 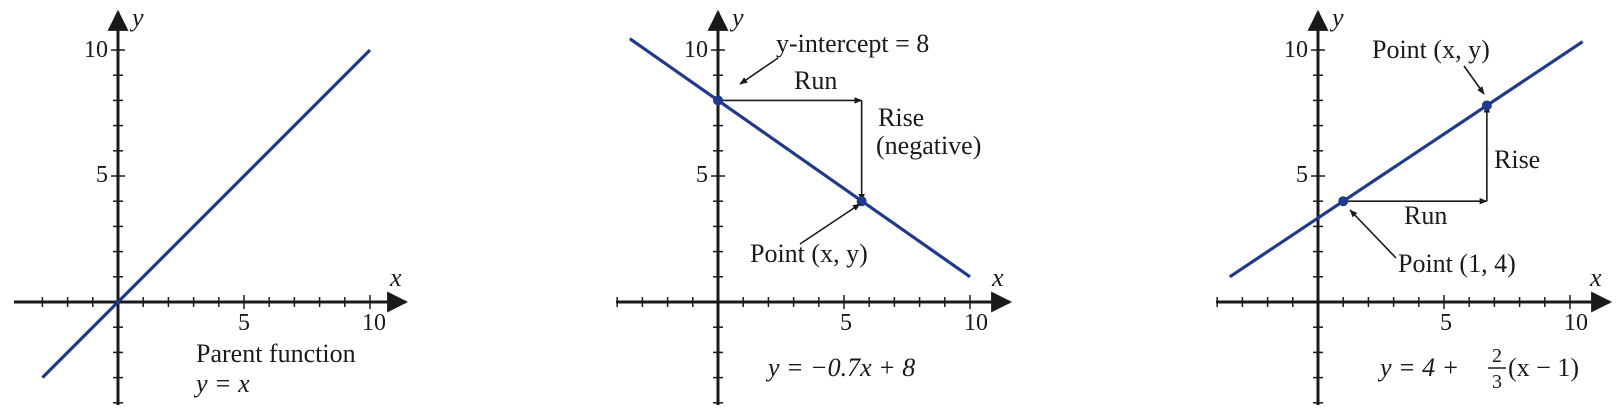 What do you see at coordinates (395, 277) in the screenshot?
I see `chart-1-x-label: x` at bounding box center [395, 277].